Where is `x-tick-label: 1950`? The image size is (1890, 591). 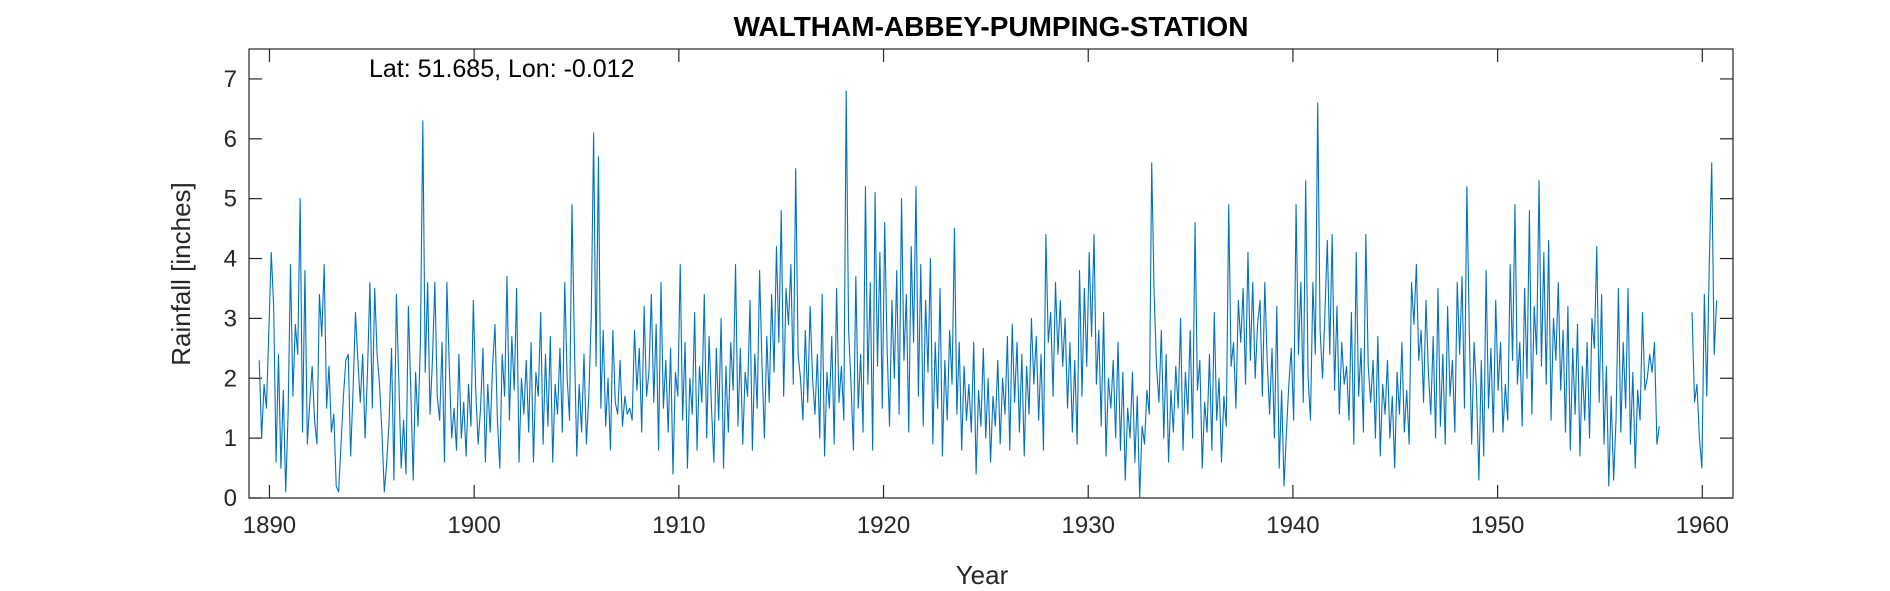 x-tick-label: 1950 is located at coordinates (1497, 525).